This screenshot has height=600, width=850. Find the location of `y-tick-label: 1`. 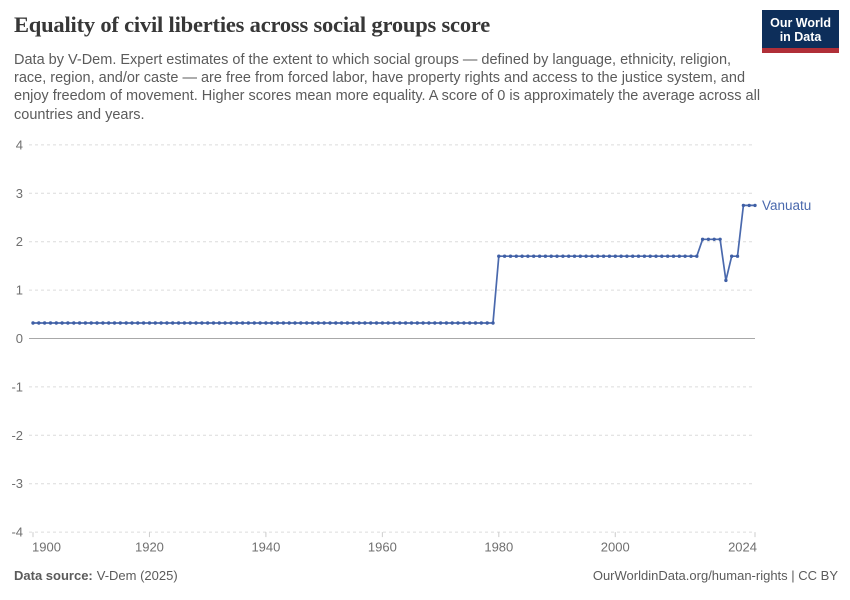

y-tick-label: 1 is located at coordinates (19, 290).